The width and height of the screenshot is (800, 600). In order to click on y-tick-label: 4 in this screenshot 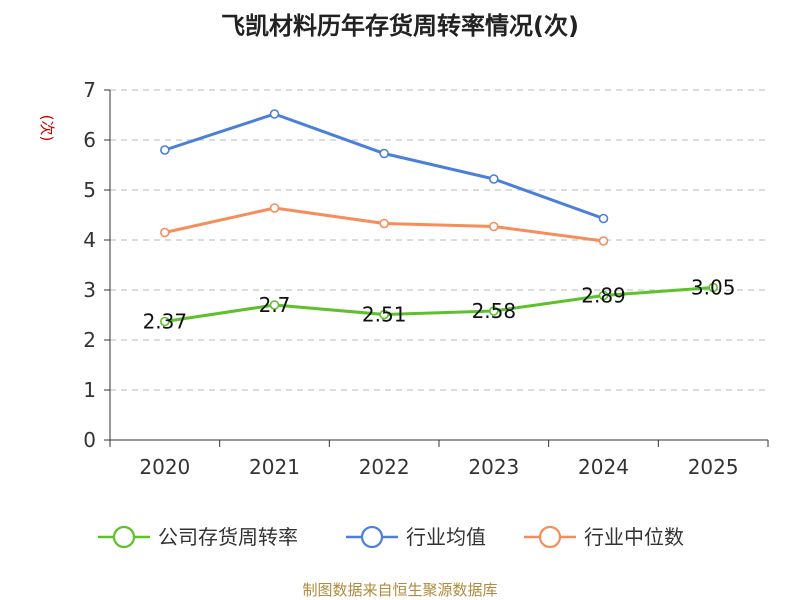, I will do `click(89, 240)`.